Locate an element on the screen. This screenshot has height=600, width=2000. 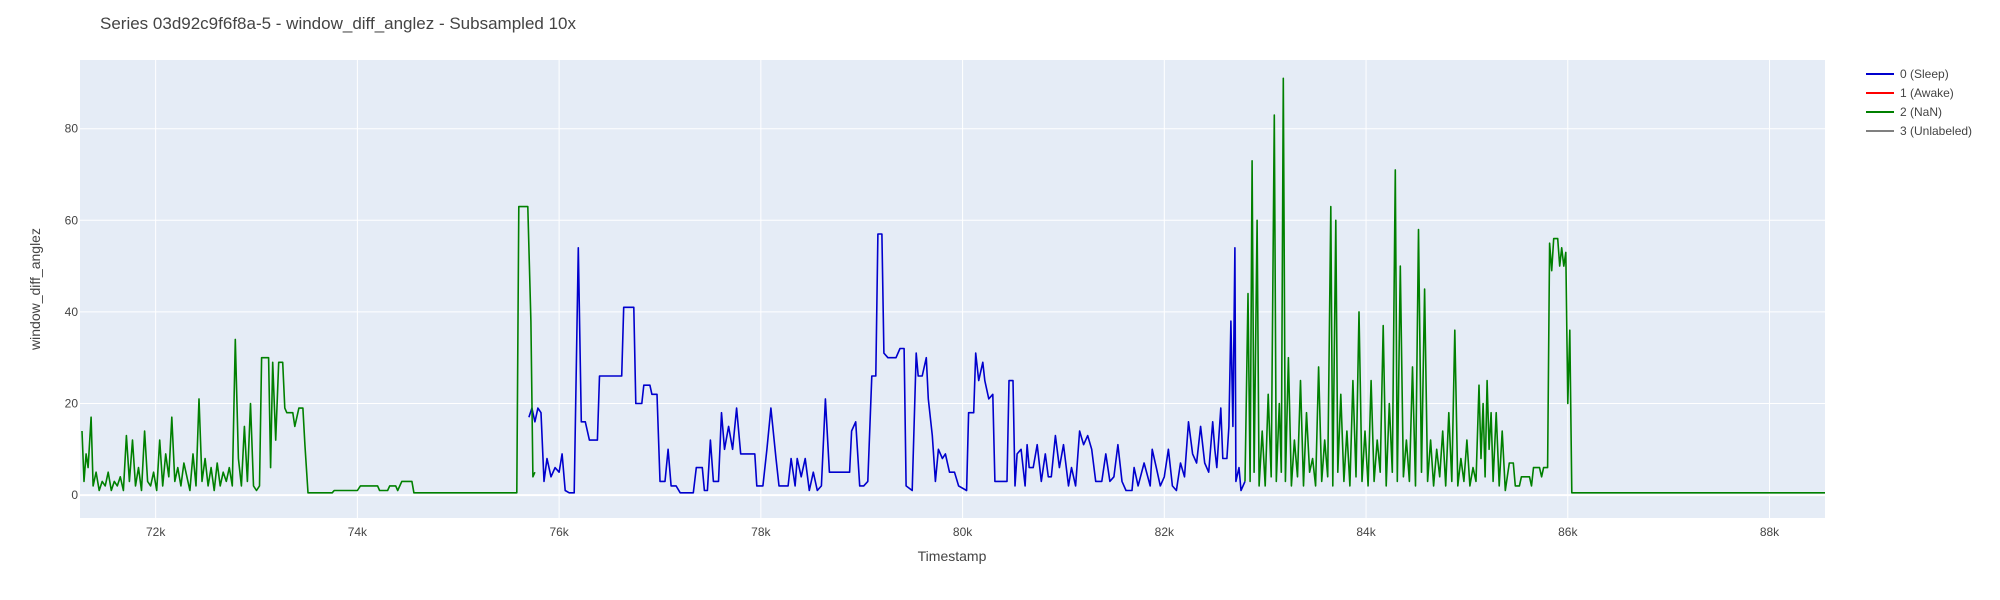
x-axis-ticks: 72k 74k 76k 78k 80k 82k 84k 86k 88k is located at coordinates (963, 532).